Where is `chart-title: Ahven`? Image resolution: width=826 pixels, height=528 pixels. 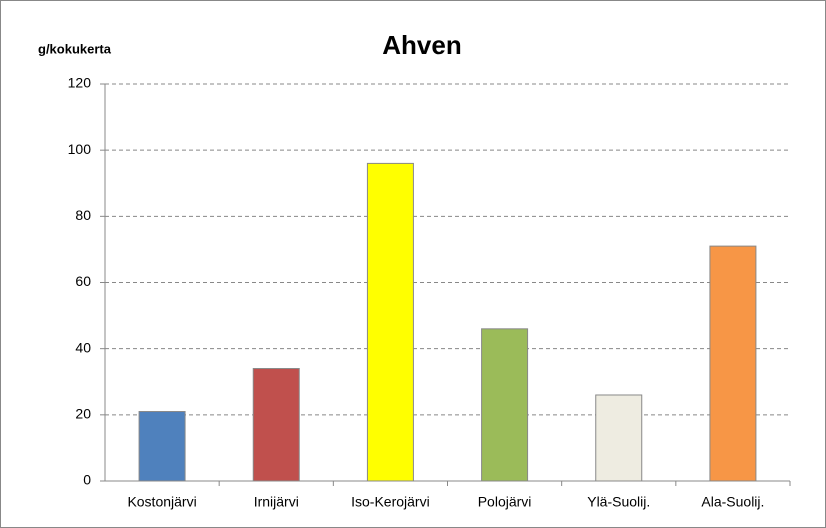 chart-title: Ahven is located at coordinates (421, 45).